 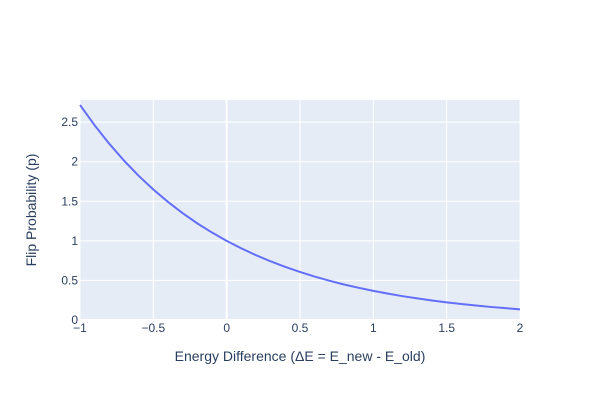 I want to click on x-tick-label: −1, so click(x=80, y=328).